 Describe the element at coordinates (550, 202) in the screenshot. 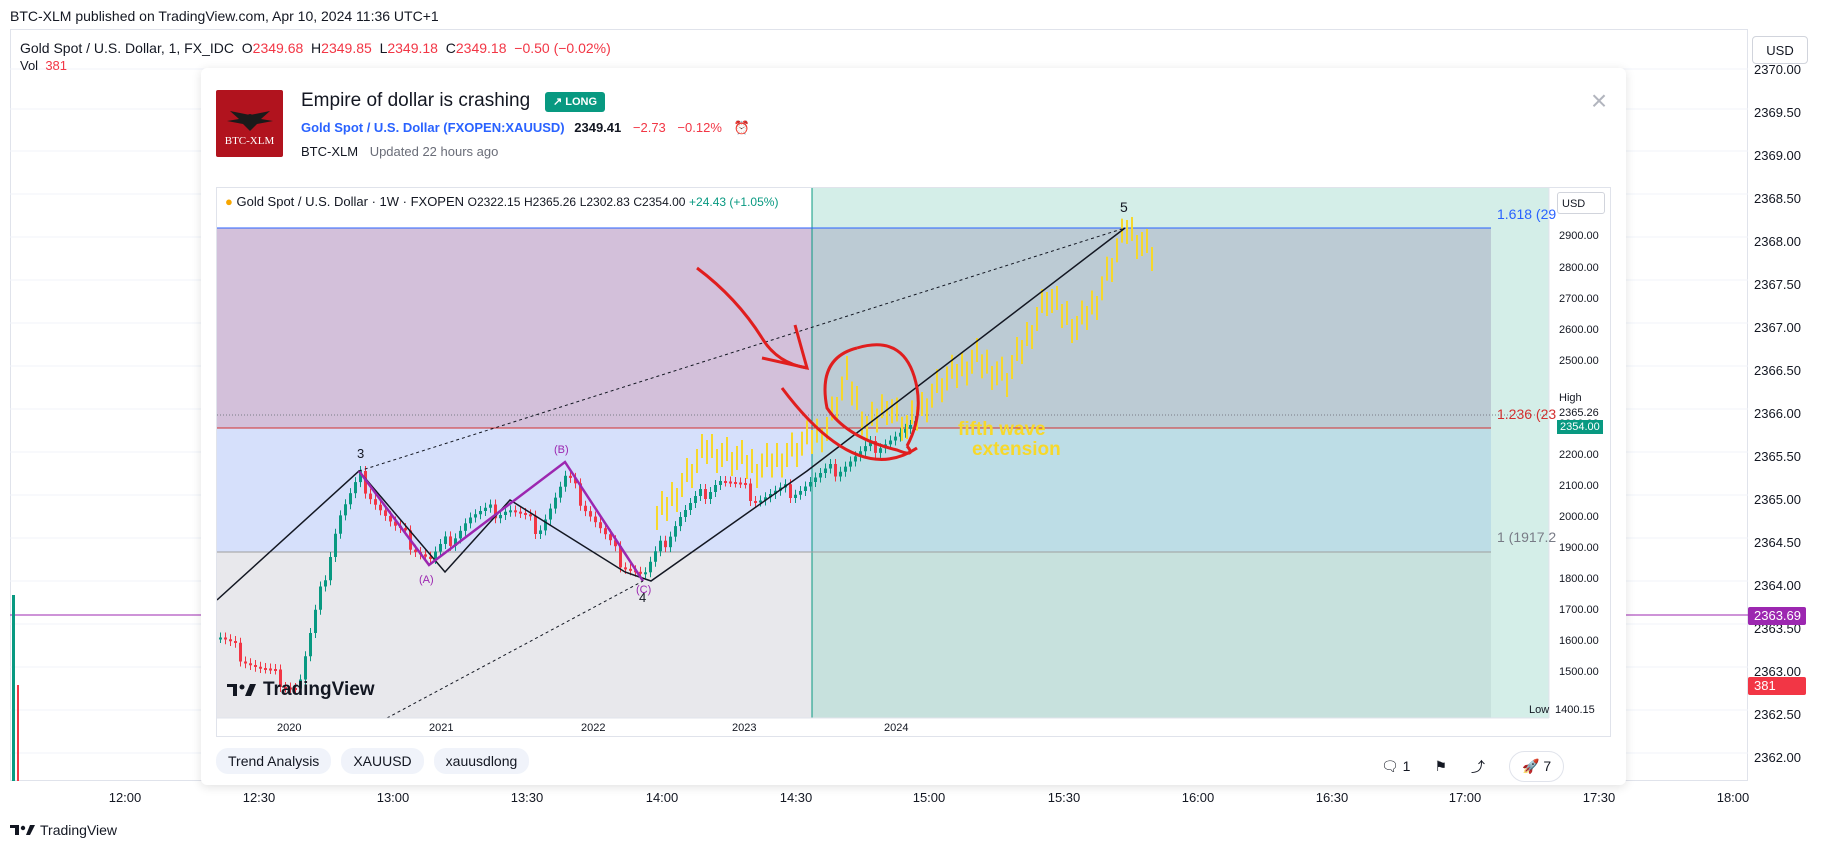

I see `snapshot-high: H2365.26` at that location.